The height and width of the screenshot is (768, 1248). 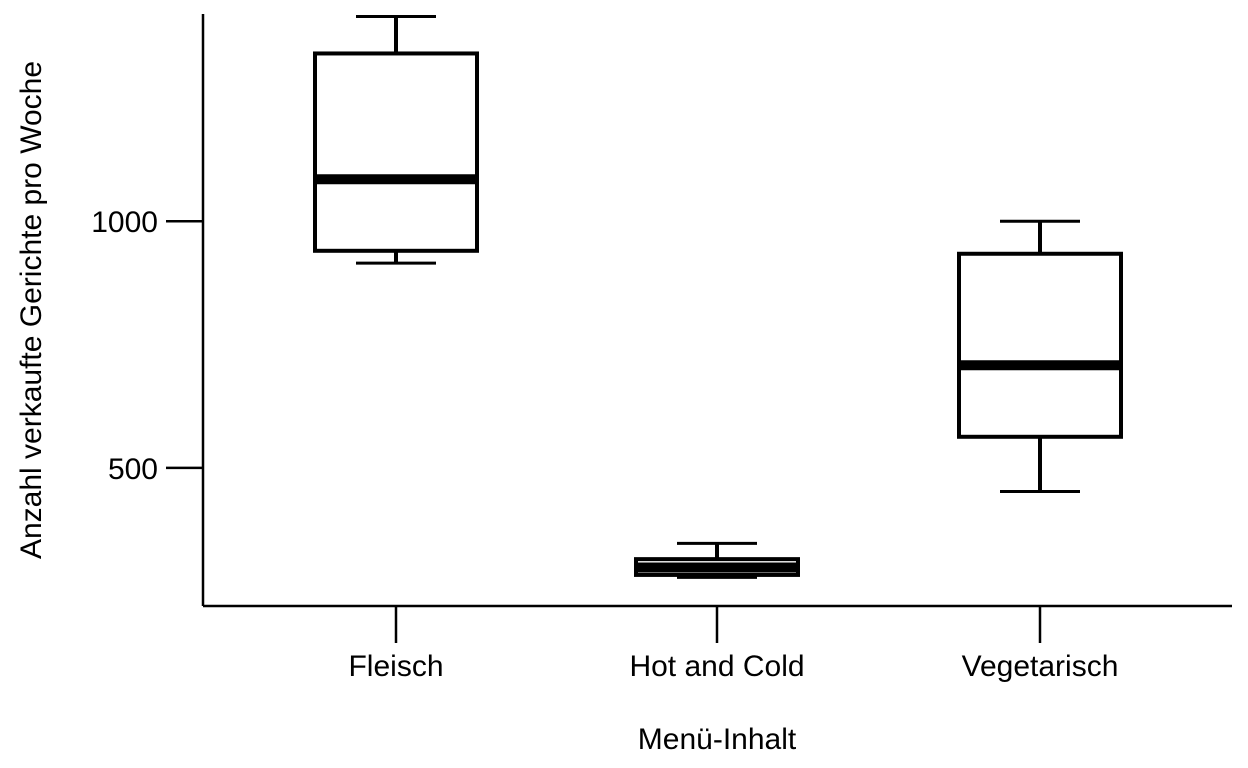 What do you see at coordinates (124, 222) in the screenshot?
I see `y-tick-label: 1000` at bounding box center [124, 222].